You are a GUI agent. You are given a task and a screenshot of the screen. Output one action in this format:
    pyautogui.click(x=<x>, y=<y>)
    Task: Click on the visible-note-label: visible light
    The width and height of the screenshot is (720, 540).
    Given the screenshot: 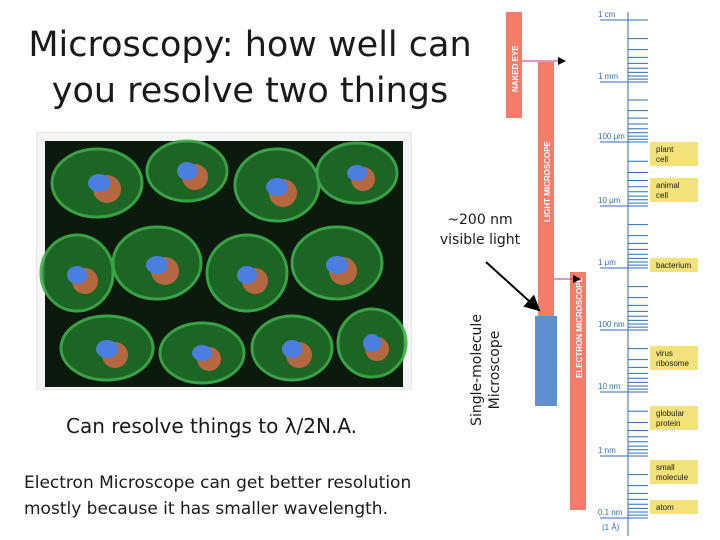 What is the action you would take?
    pyautogui.click(x=480, y=240)
    